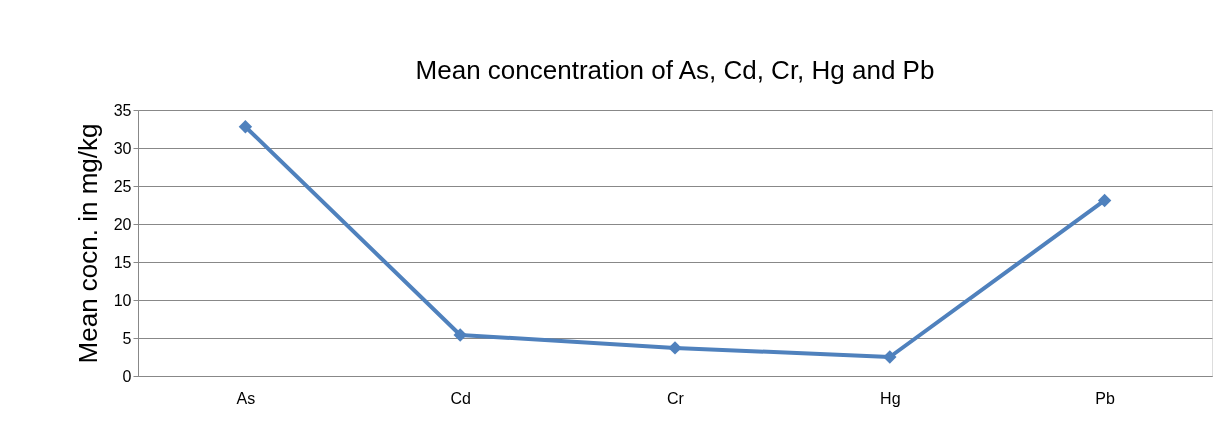  What do you see at coordinates (246, 398) in the screenshot?
I see `x-tick-label: As` at bounding box center [246, 398].